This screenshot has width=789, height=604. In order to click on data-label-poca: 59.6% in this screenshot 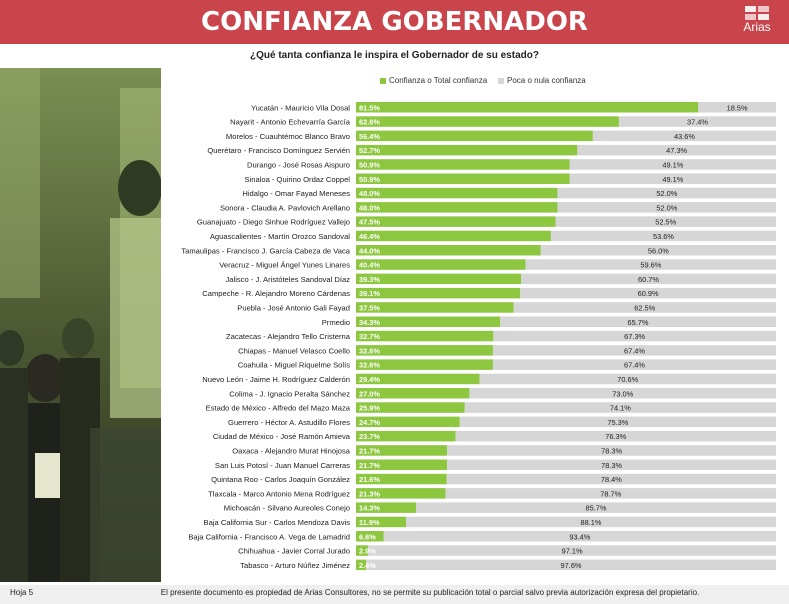, I will do `click(650, 265)`.